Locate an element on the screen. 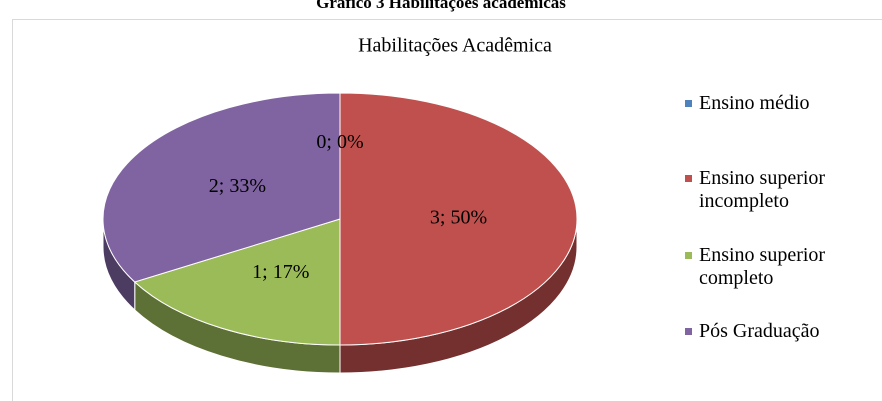 Image resolution: width=882 pixels, height=401 pixels. data-label: 2; 33% is located at coordinates (237, 186).